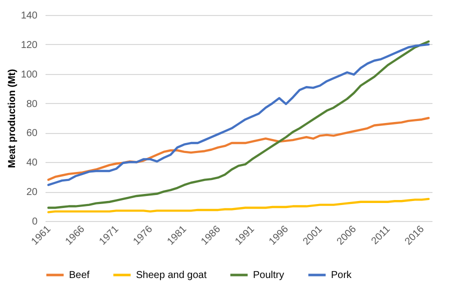 The width and height of the screenshot is (454, 288). What do you see at coordinates (268, 275) in the screenshot?
I see `legend-label: Poultry` at bounding box center [268, 275].